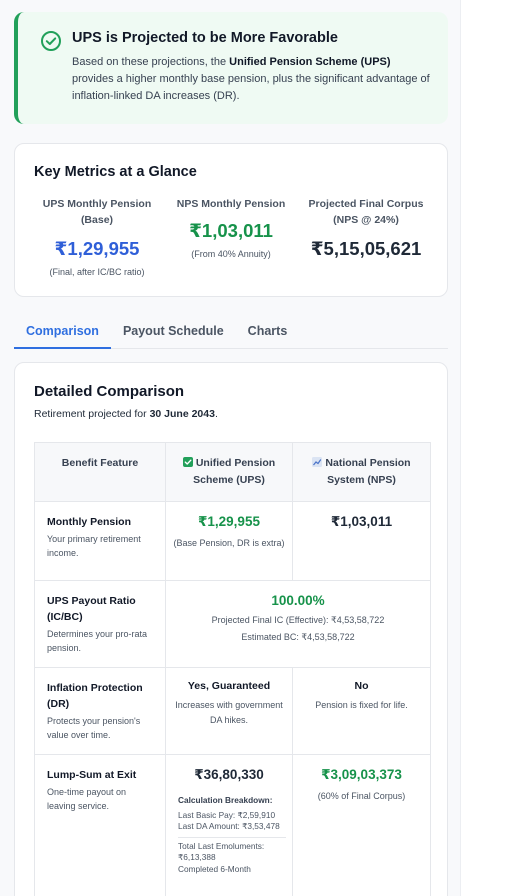 The image size is (508, 896). I want to click on feature-desc: Your primary retirement income., so click(94, 546).